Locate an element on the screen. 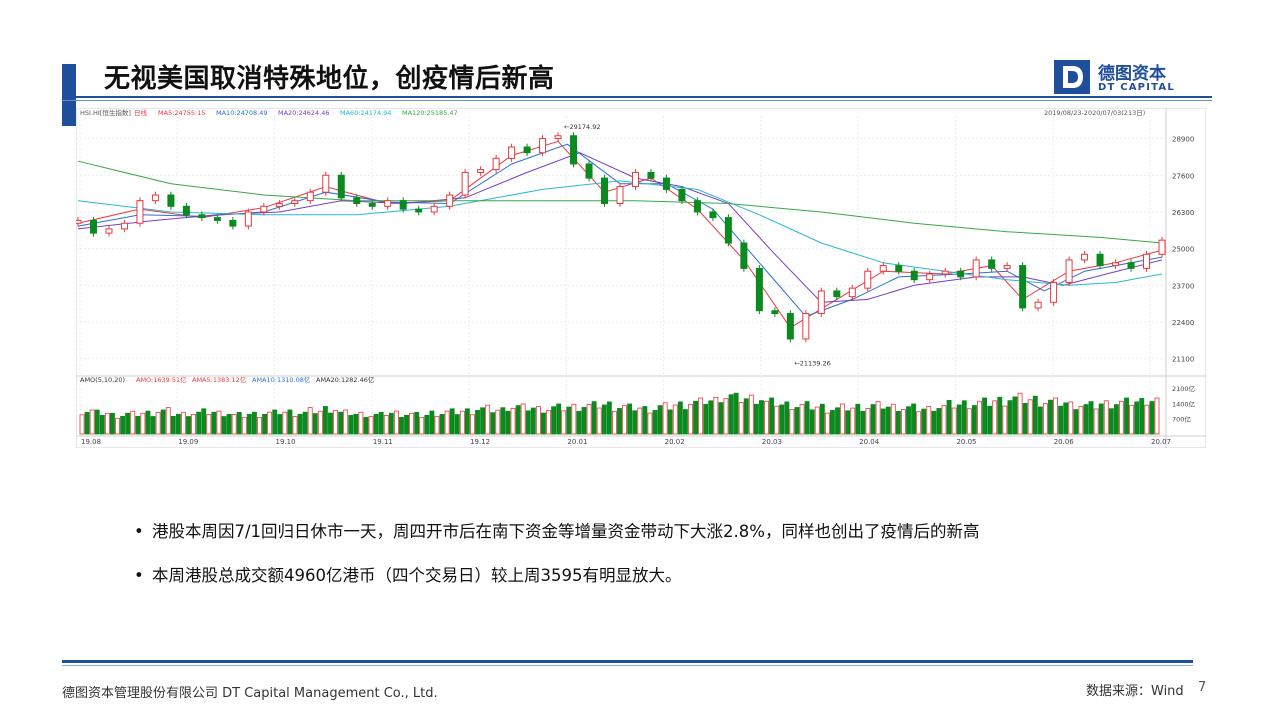 Image resolution: width=1280 pixels, height=720 pixels. logo-text-cn: 德图资本 is located at coordinates (1132, 74).